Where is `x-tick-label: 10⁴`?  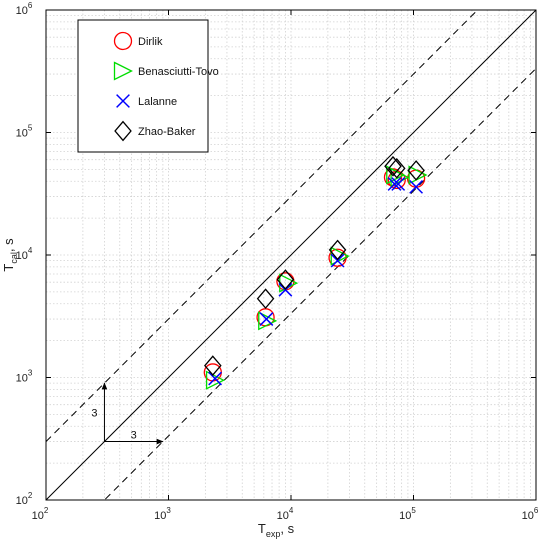
x-tick-label: 10⁴ is located at coordinates (285, 514).